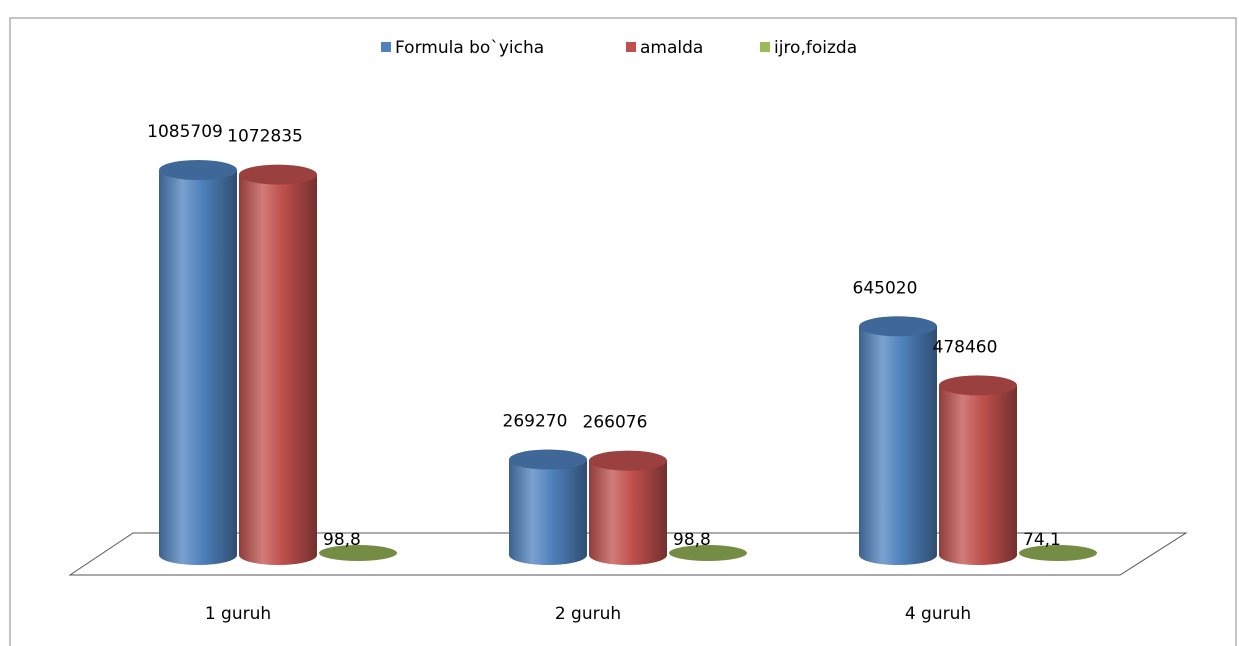  I want to click on legend-label: Formula bo`yicha, so click(469, 48).